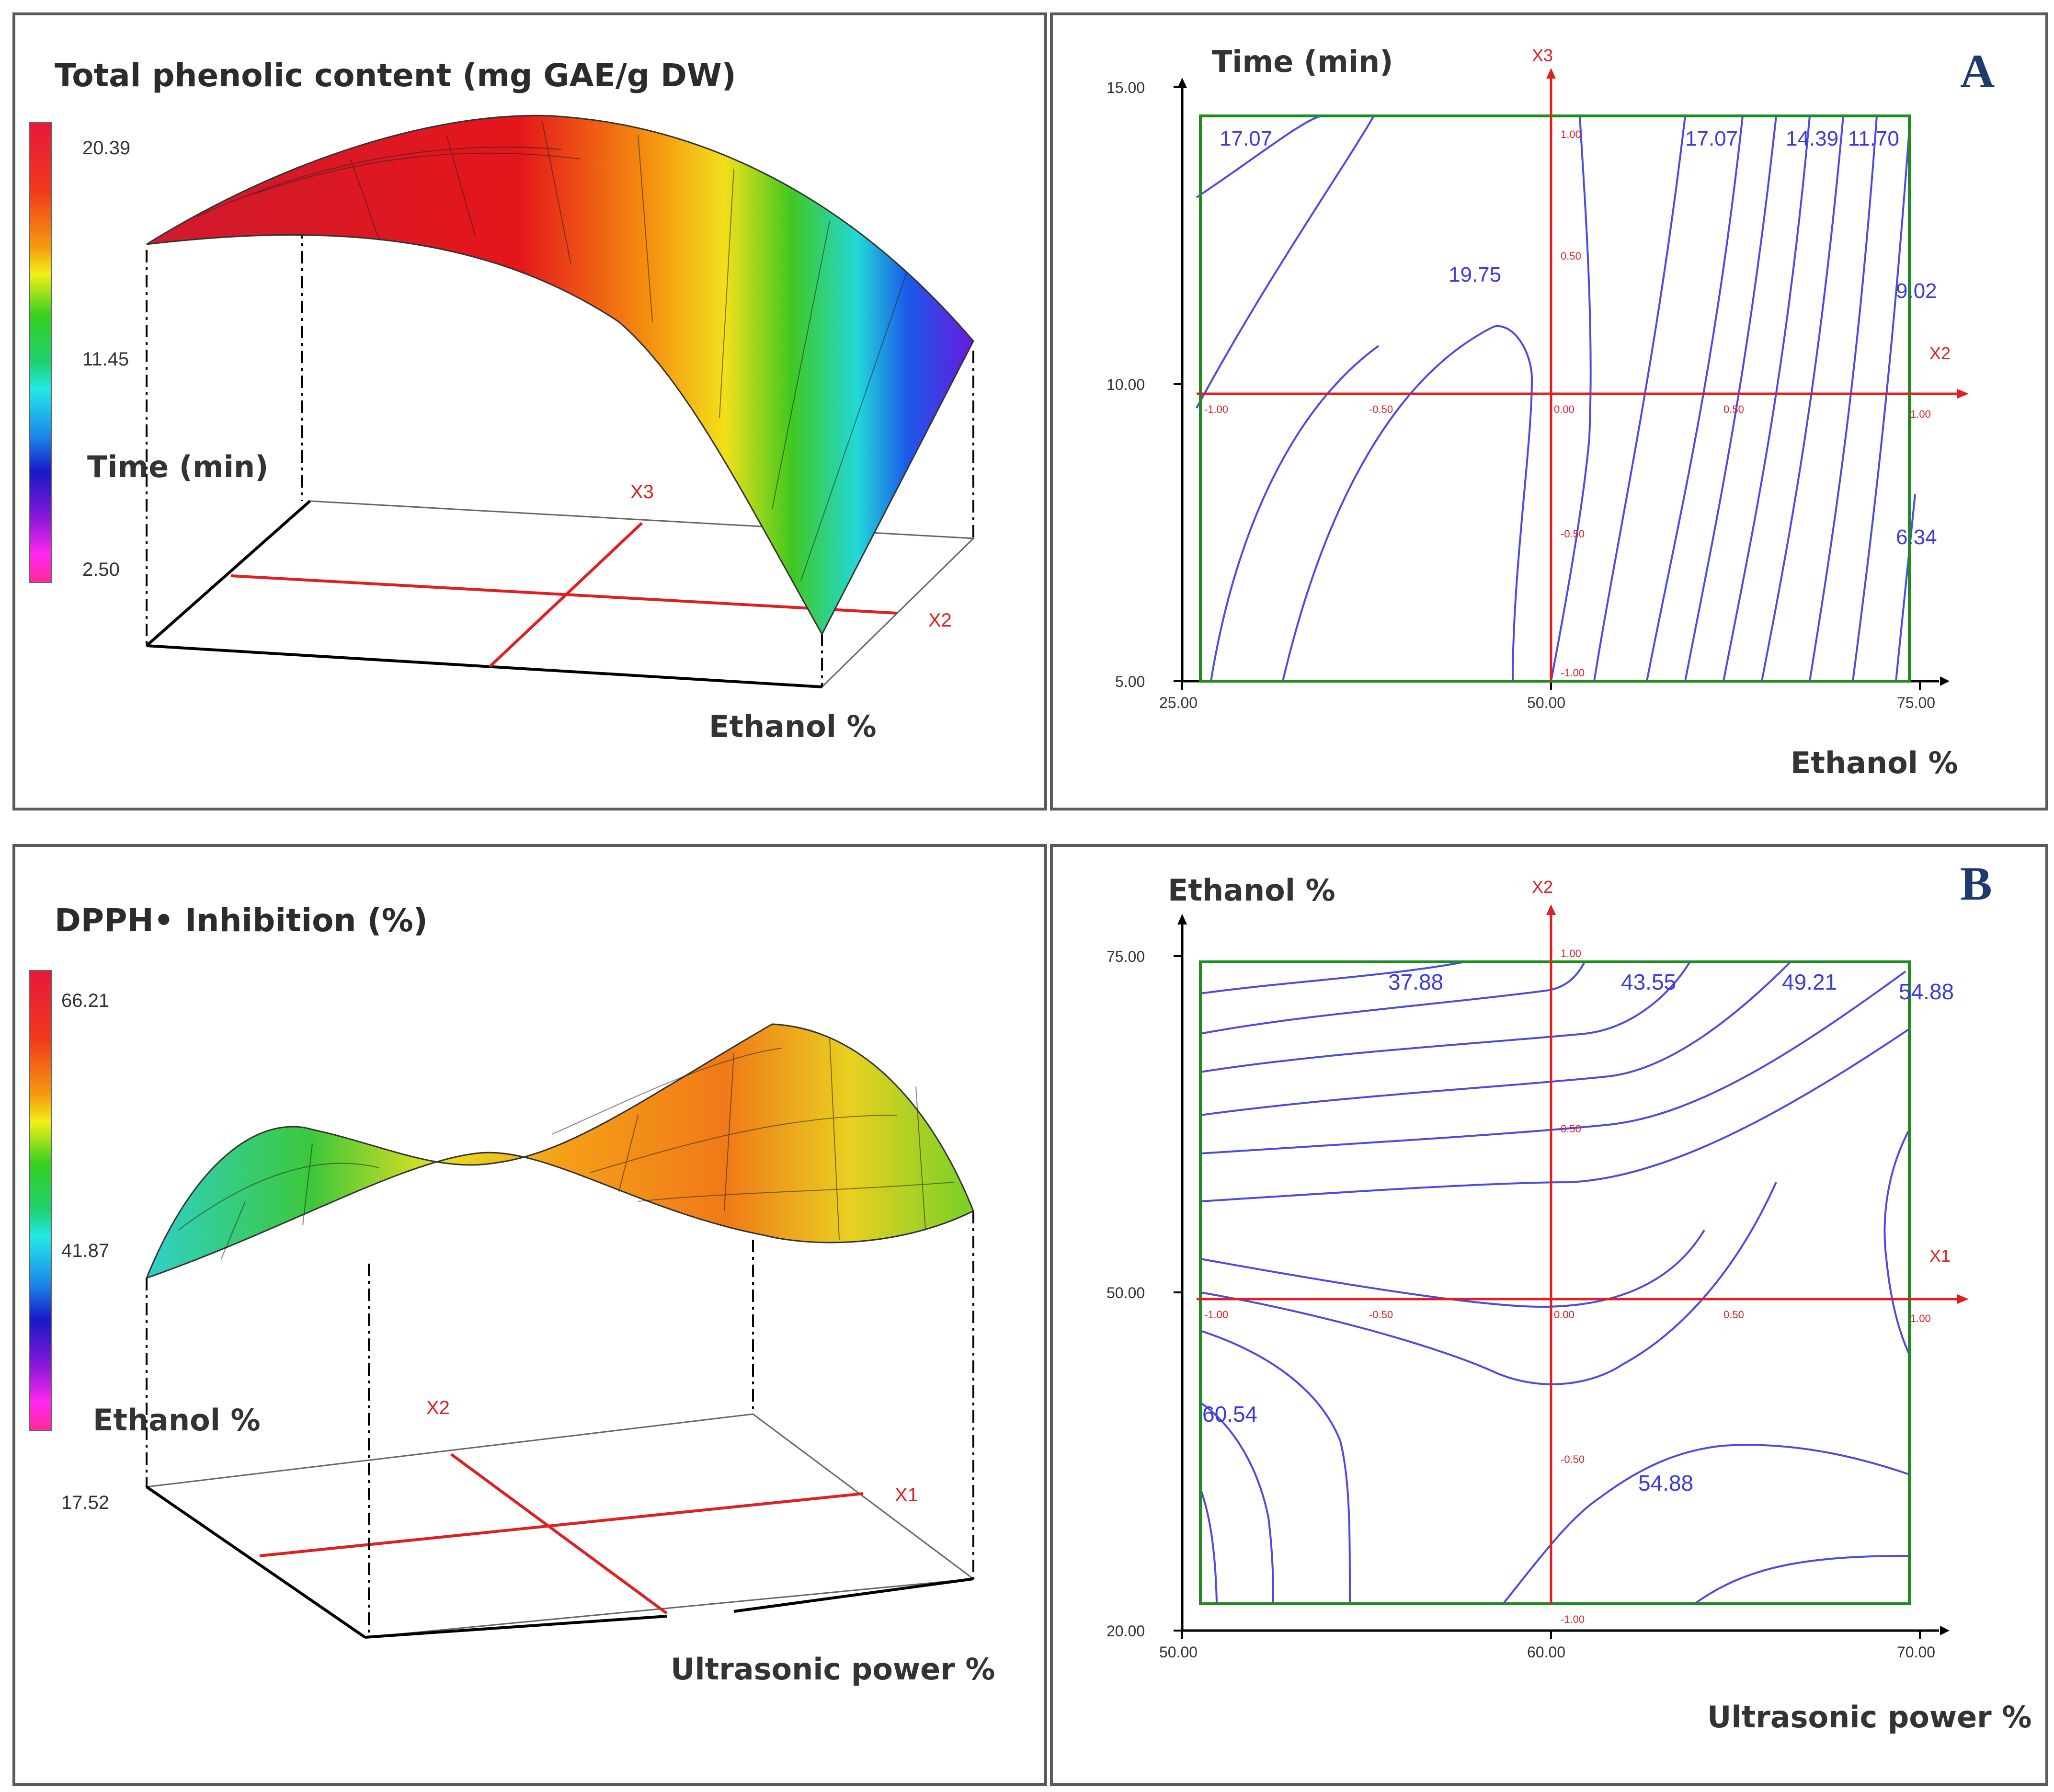 The height and width of the screenshot is (1792, 2054). What do you see at coordinates (833, 1669) in the screenshot?
I see `surface-b-x-label: Ultrasonic power %` at bounding box center [833, 1669].